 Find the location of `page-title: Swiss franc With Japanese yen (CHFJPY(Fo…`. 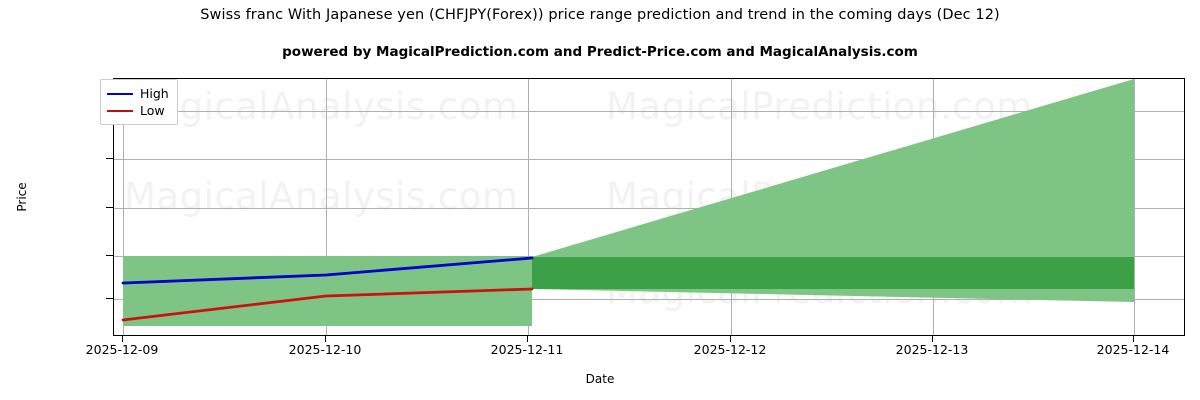

page-title: Swiss franc With Japanese yen (CHFJPY(Fo… is located at coordinates (600, 15).